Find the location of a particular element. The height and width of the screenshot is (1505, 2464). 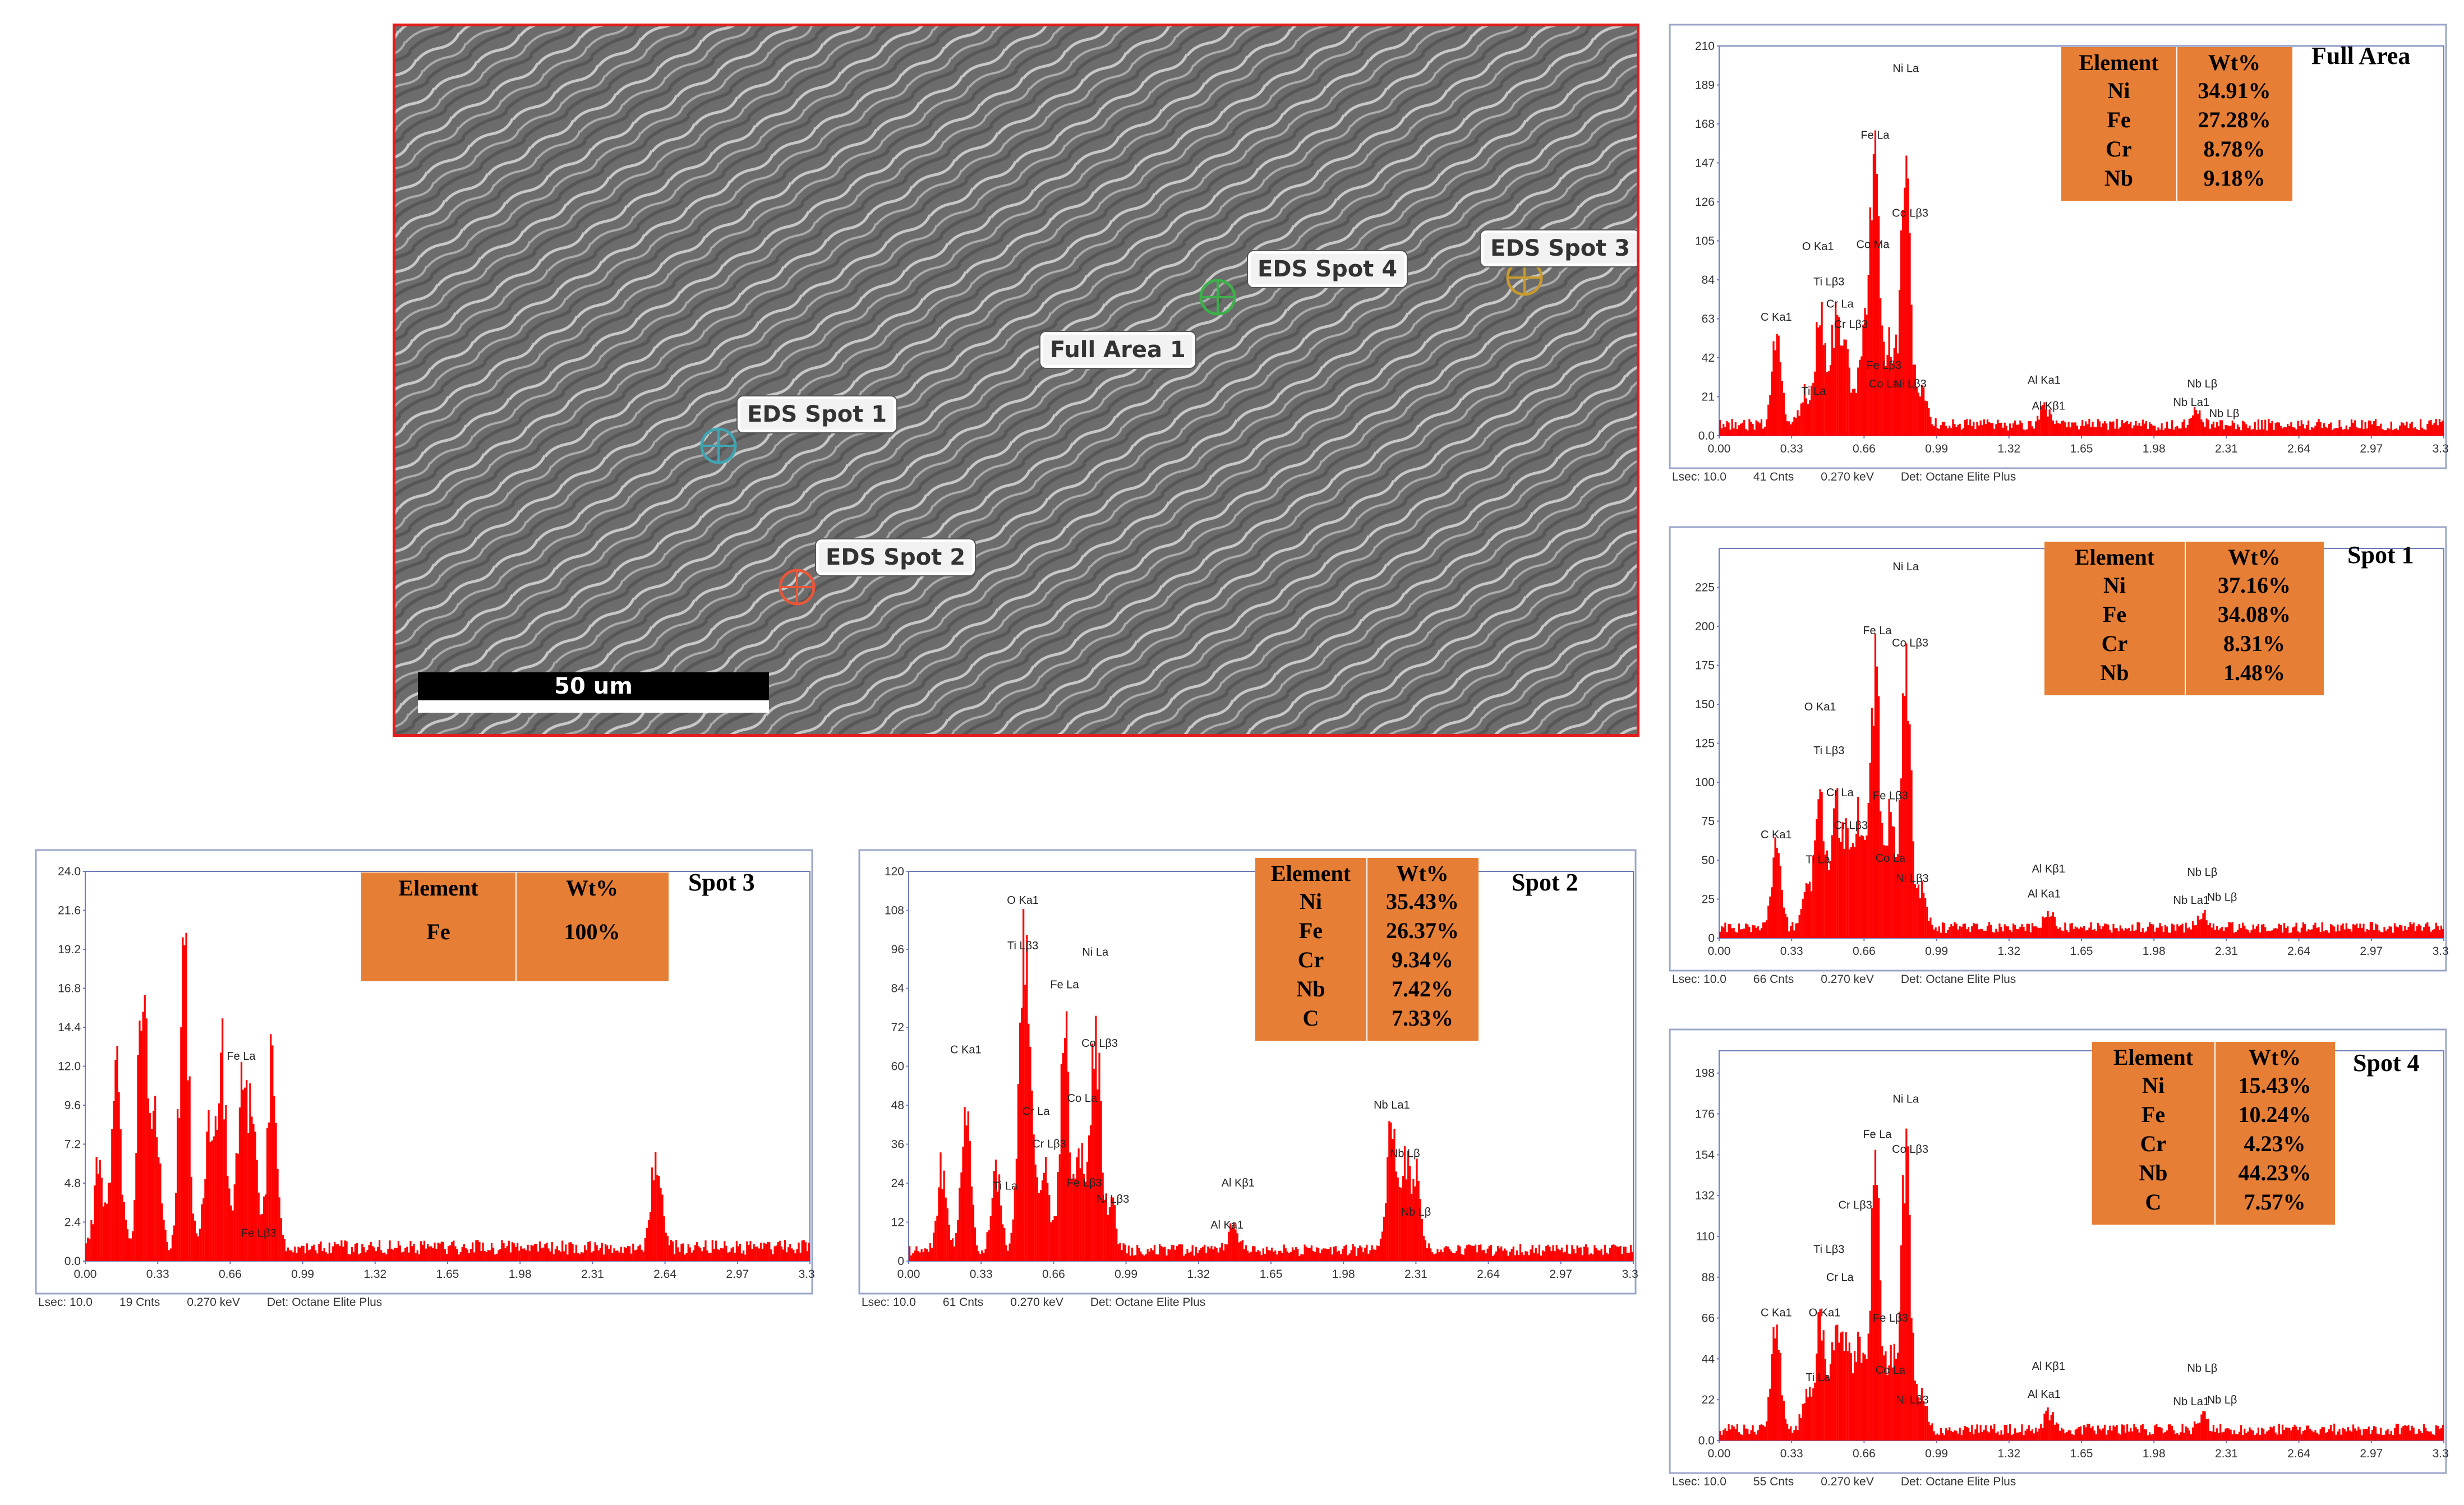

footer-item: 19 Cnts is located at coordinates (139, 1302).